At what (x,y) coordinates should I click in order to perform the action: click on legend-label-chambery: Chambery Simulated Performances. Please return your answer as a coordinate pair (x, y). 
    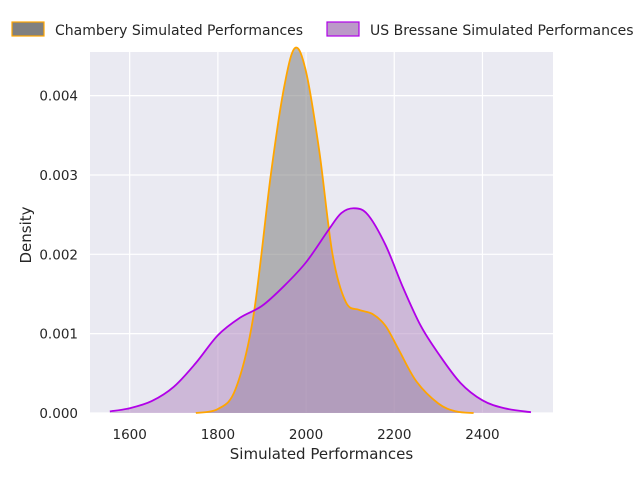
    Looking at the image, I should click on (179, 31).